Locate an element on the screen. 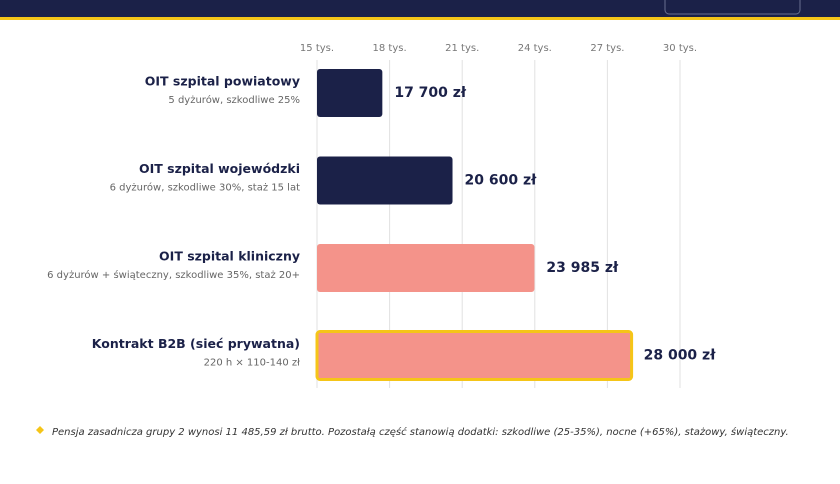 This screenshot has width=840, height=484. header-accent is located at coordinates (420, 18).